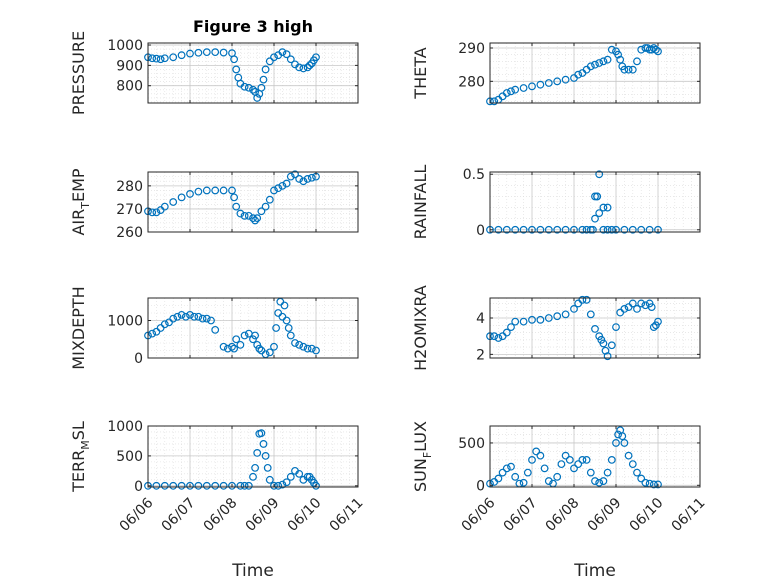 The width and height of the screenshot is (778, 583). I want to click on y-tick-label: 270, so click(129, 210).